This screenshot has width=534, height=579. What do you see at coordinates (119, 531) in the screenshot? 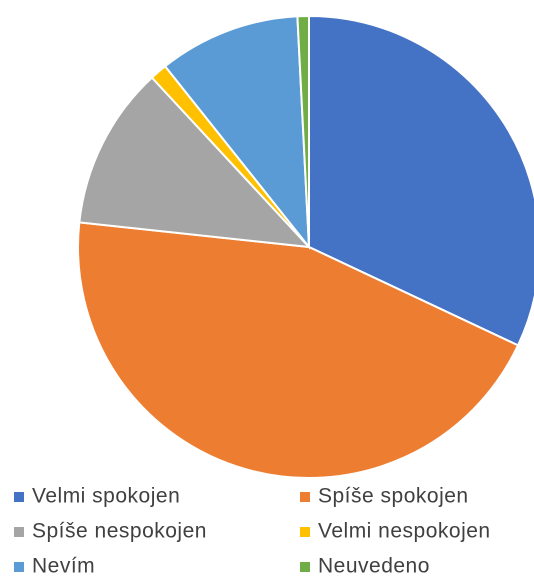
I see `legend-label: Spíše nespokojen` at bounding box center [119, 531].